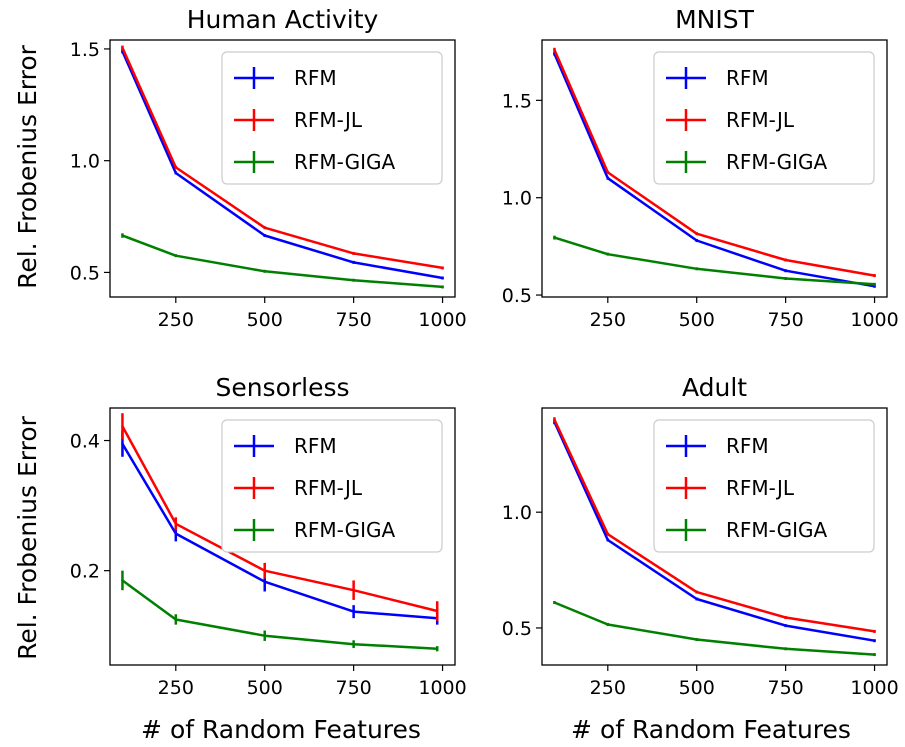 This screenshot has height=747, width=905. What do you see at coordinates (715, 19) in the screenshot?
I see `chart-title: MNIST` at bounding box center [715, 19].